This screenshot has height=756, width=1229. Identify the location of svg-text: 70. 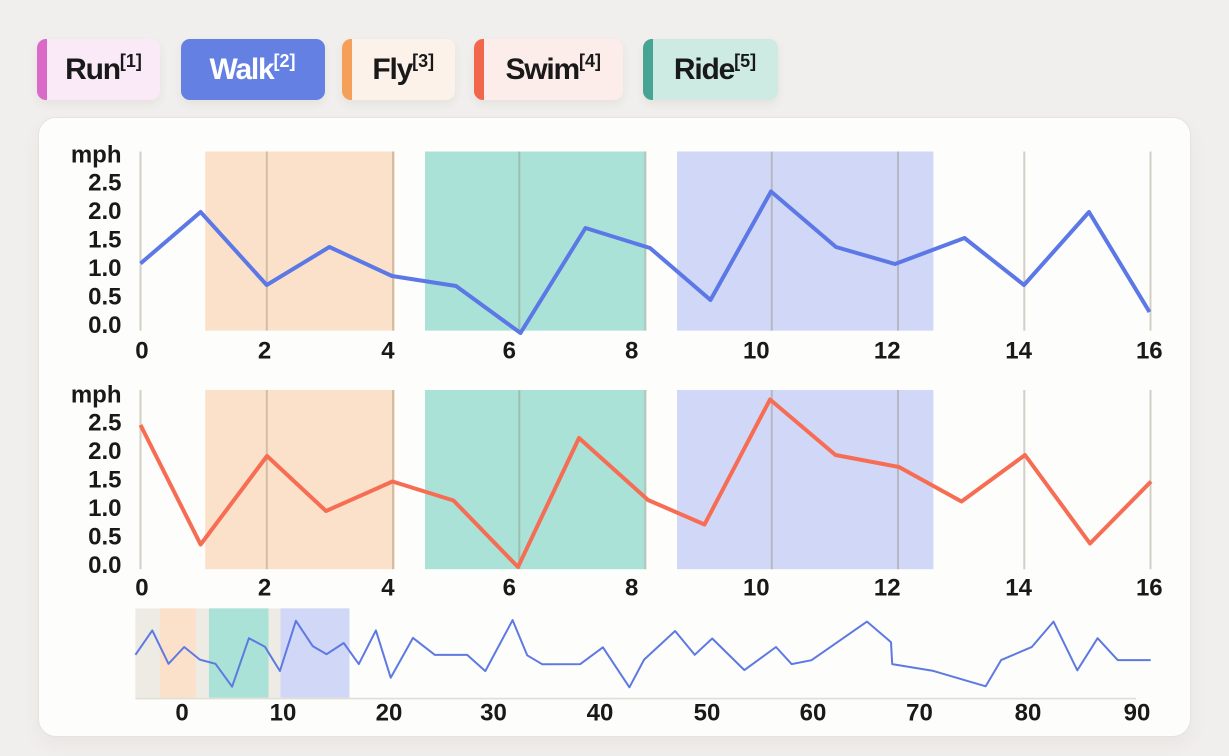
(919, 713).